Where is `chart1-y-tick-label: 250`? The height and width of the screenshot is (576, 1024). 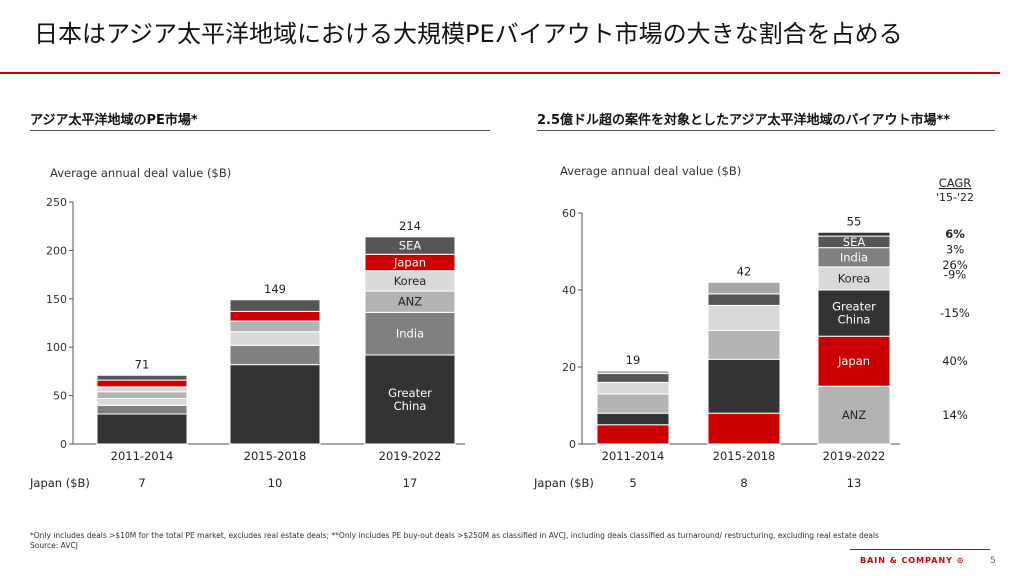 chart1-y-tick-label: 250 is located at coordinates (56, 202).